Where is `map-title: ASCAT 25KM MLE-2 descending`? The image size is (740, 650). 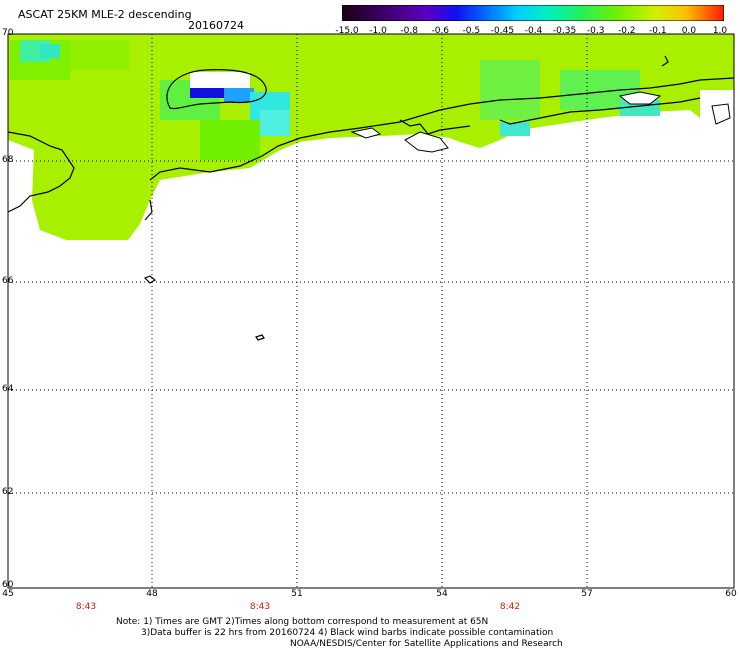 map-title: ASCAT 25KM MLE-2 descending is located at coordinates (105, 14).